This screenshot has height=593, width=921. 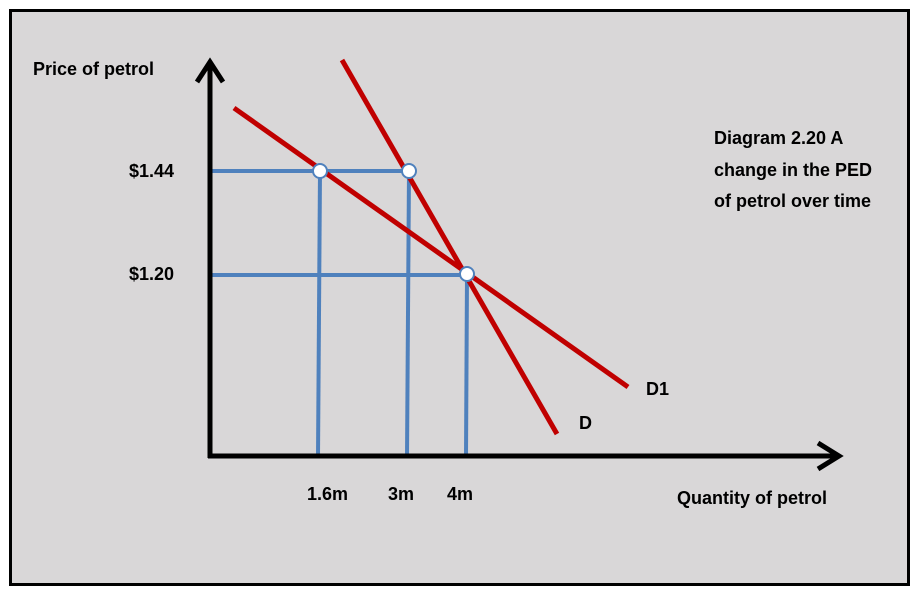 What do you see at coordinates (460, 494) in the screenshot?
I see `x-tick-label: 4m` at bounding box center [460, 494].